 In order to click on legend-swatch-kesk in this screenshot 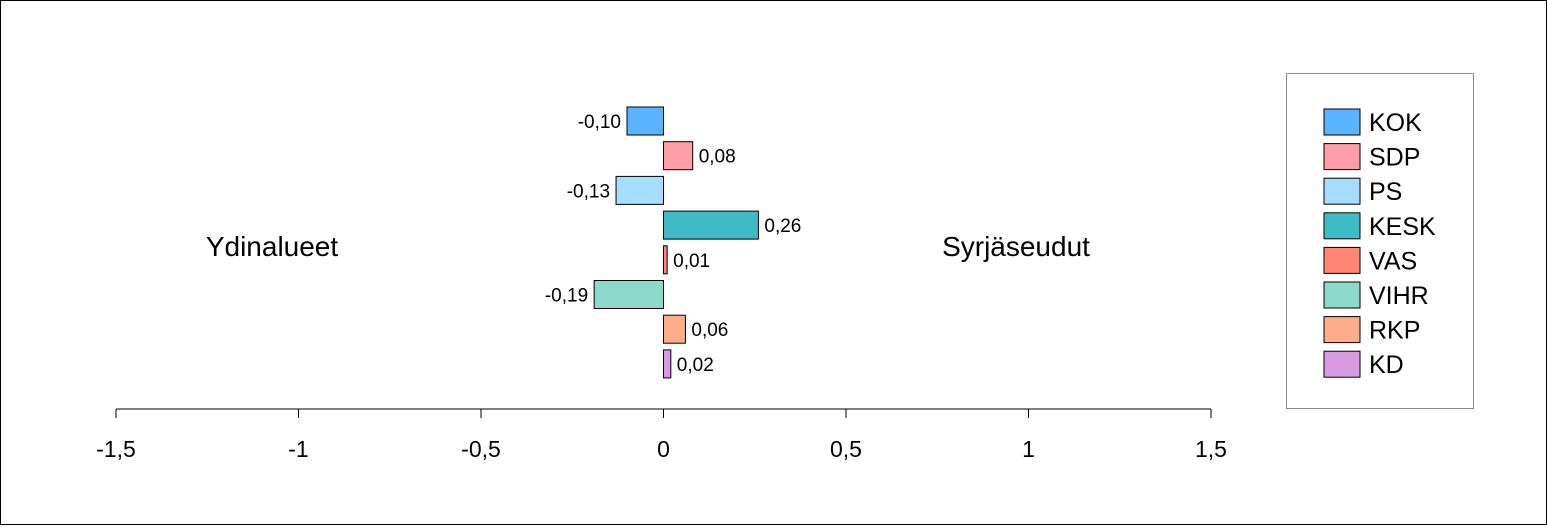, I will do `click(1342, 226)`.